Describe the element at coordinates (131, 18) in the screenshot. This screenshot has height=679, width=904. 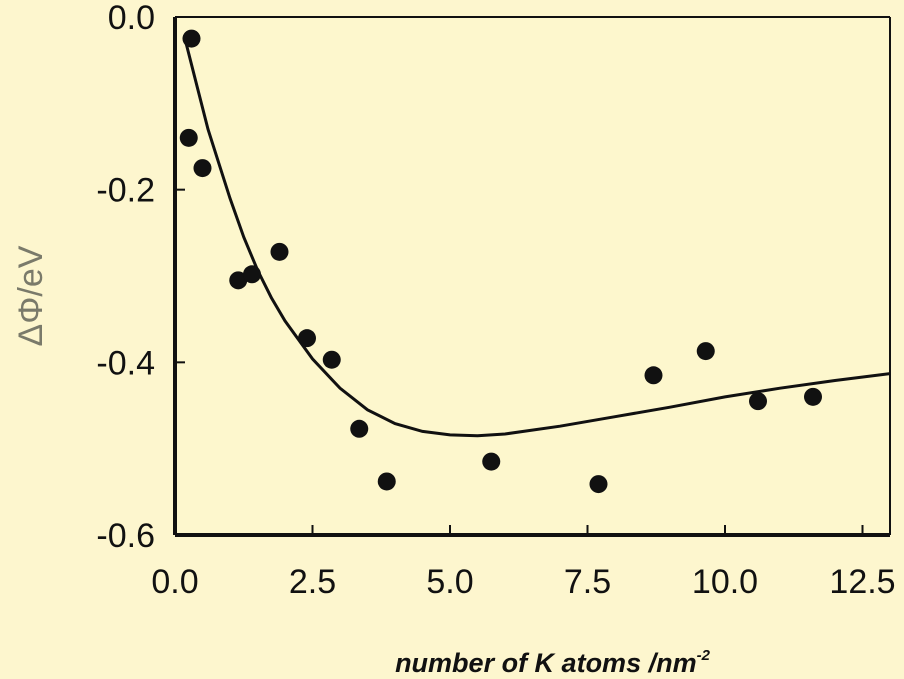
I see `y-tick-label: 0.0` at that location.